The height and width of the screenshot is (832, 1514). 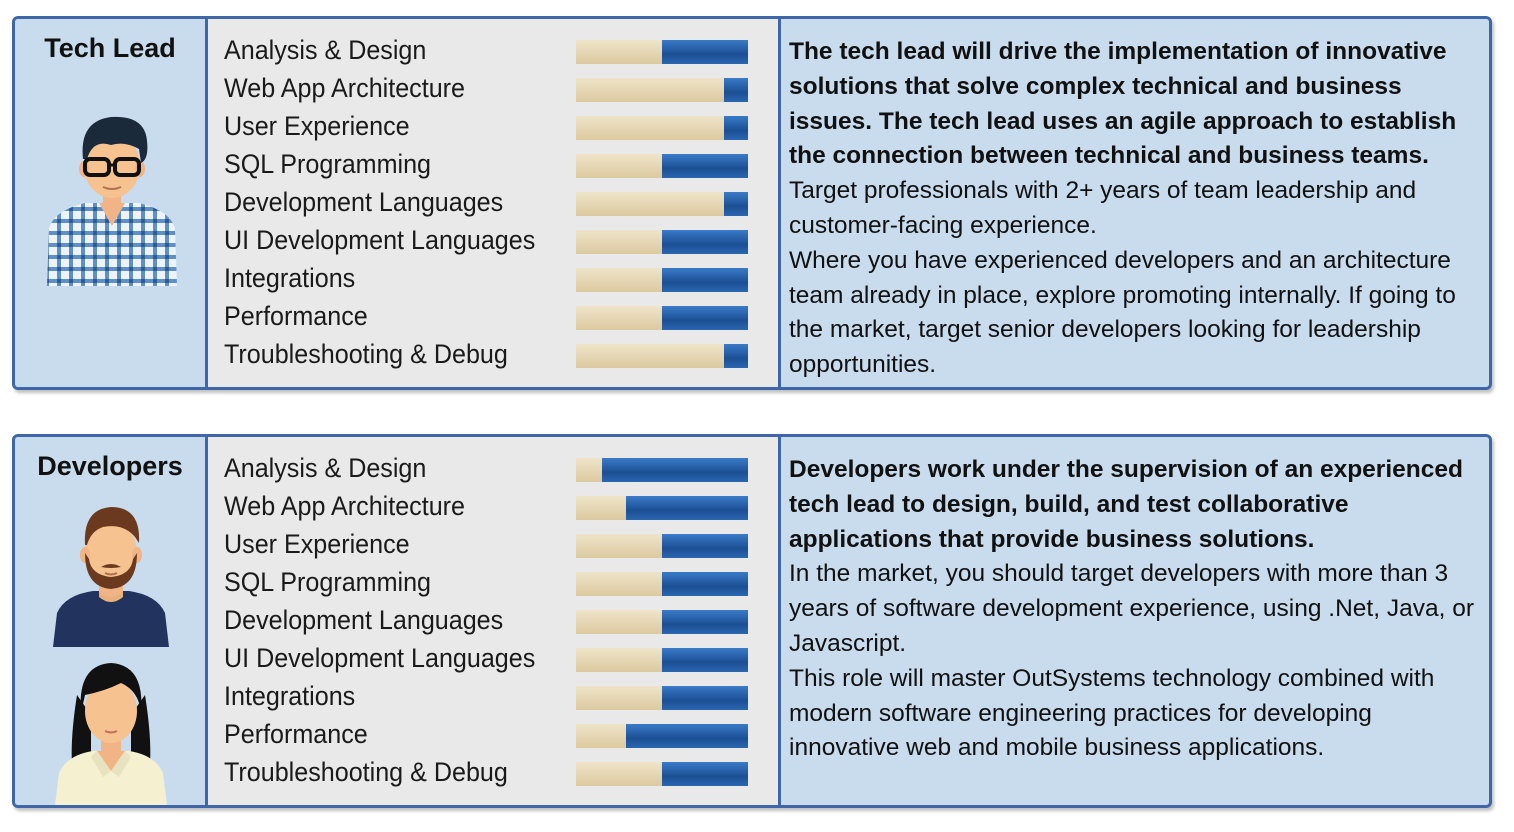 What do you see at coordinates (328, 164) in the screenshot?
I see `skill-label: SQL Programming` at bounding box center [328, 164].